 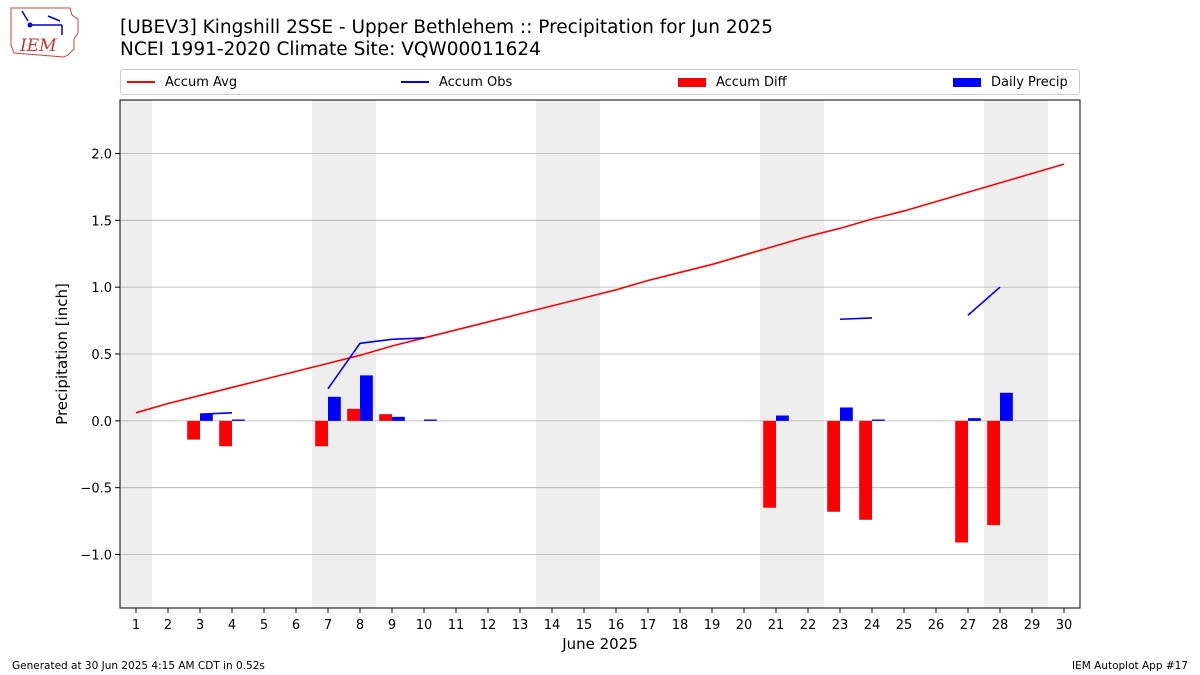 What do you see at coordinates (744, 625) in the screenshot?
I see `x-tick-label-20: 20` at bounding box center [744, 625].